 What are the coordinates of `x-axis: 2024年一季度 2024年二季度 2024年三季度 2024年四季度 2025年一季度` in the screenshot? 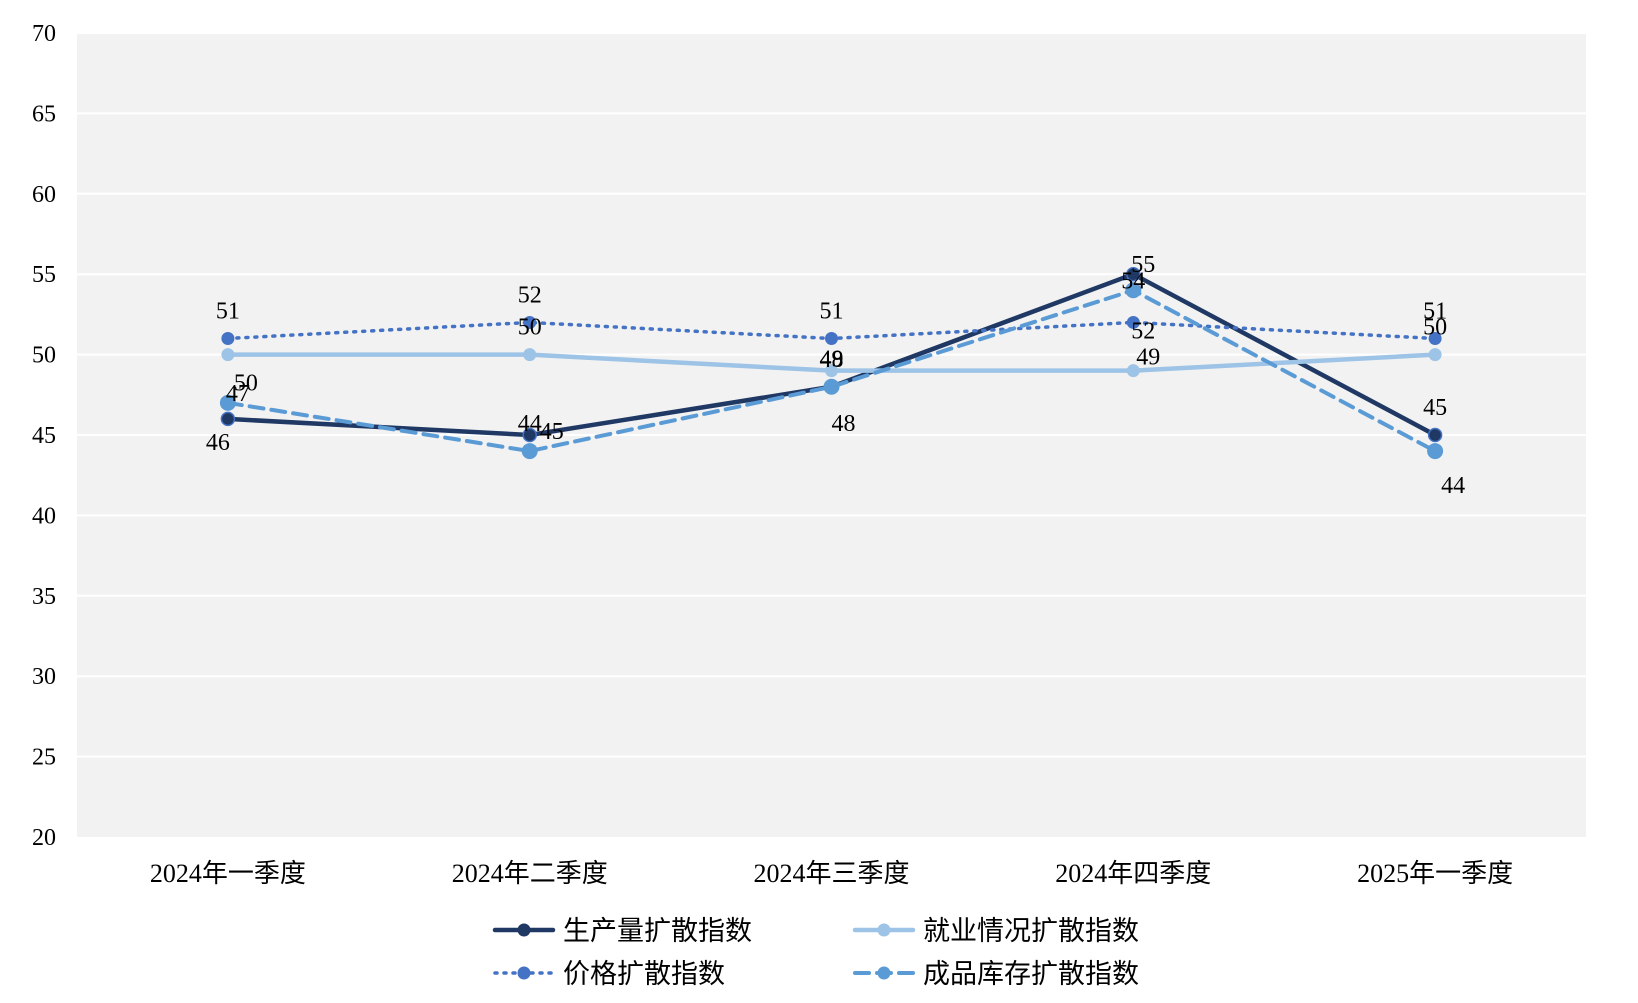 It's located at (831, 873).